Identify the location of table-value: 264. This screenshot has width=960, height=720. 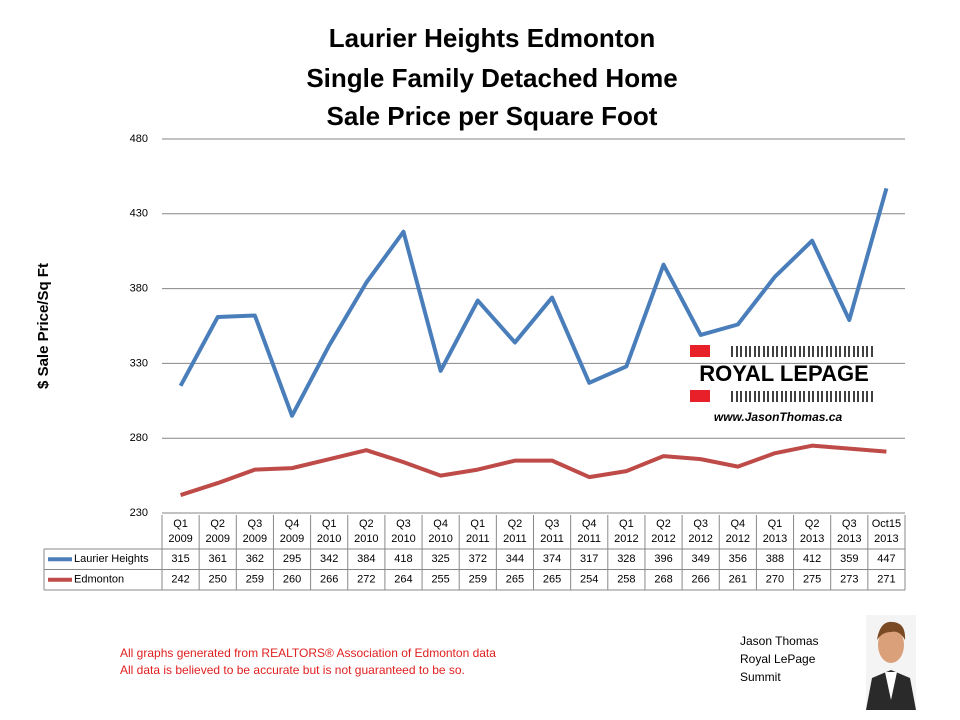
(403, 580).